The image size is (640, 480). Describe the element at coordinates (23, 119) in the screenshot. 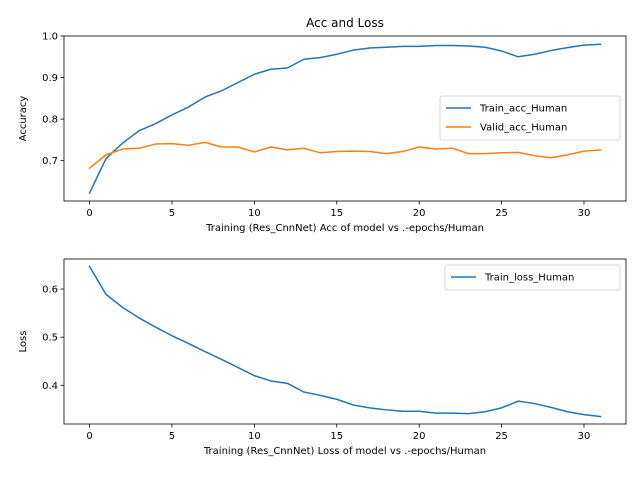

I see `y-axis-label: Accuracy` at that location.